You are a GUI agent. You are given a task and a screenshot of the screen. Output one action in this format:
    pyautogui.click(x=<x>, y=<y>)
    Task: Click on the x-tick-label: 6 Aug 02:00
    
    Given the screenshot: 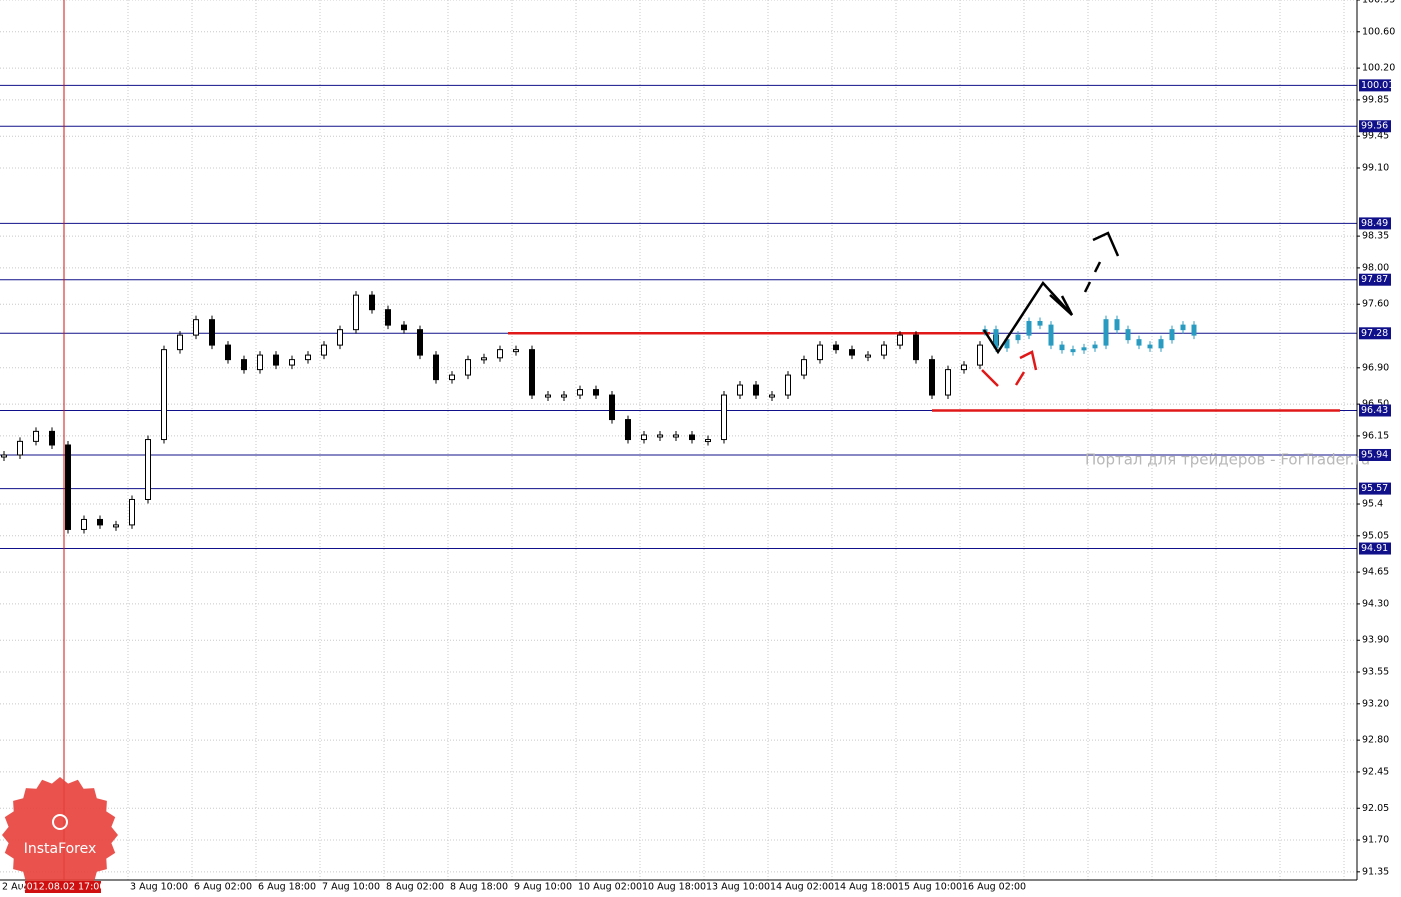 What is the action you would take?
    pyautogui.click(x=223, y=887)
    